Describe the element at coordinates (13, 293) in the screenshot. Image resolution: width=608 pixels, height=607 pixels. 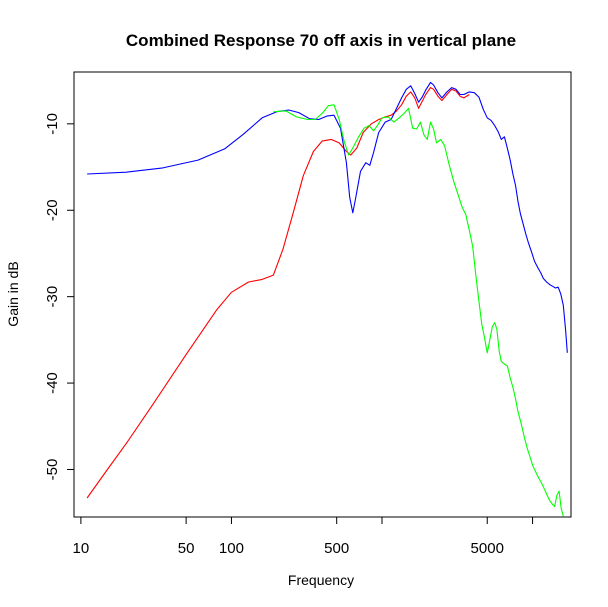
I see `y-axis-label: Gain in dB` at that location.